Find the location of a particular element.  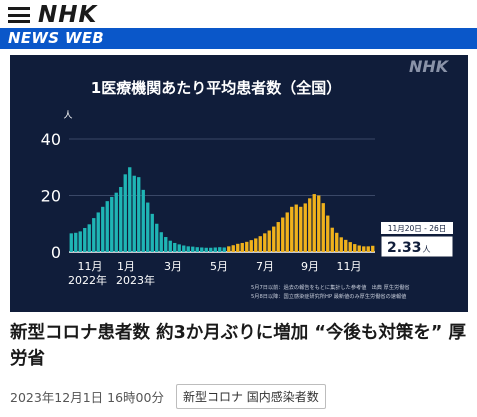

callout-value: 2.33人 is located at coordinates (409, 248).